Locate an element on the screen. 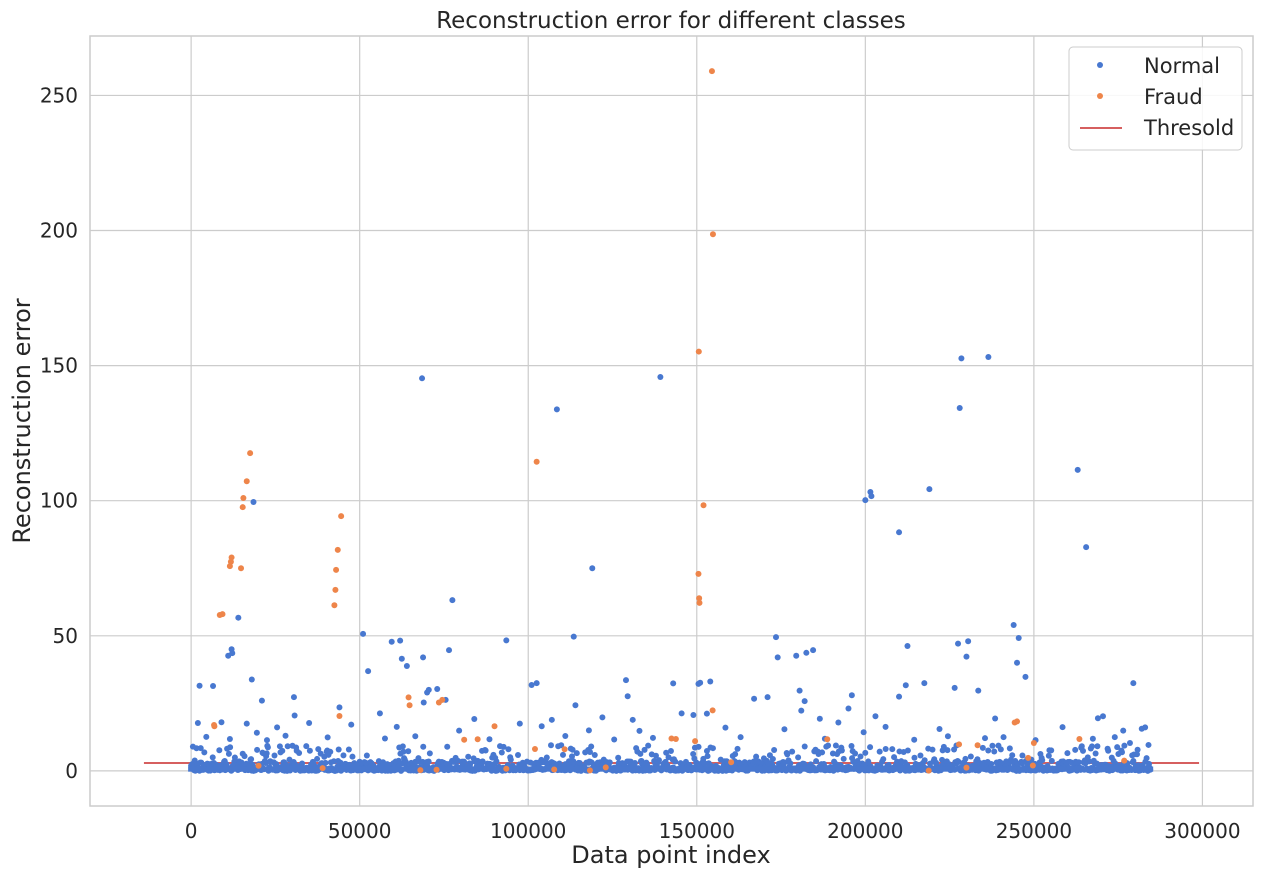 The height and width of the screenshot is (878, 1262). x-tick-label: 150000 is located at coordinates (697, 831).